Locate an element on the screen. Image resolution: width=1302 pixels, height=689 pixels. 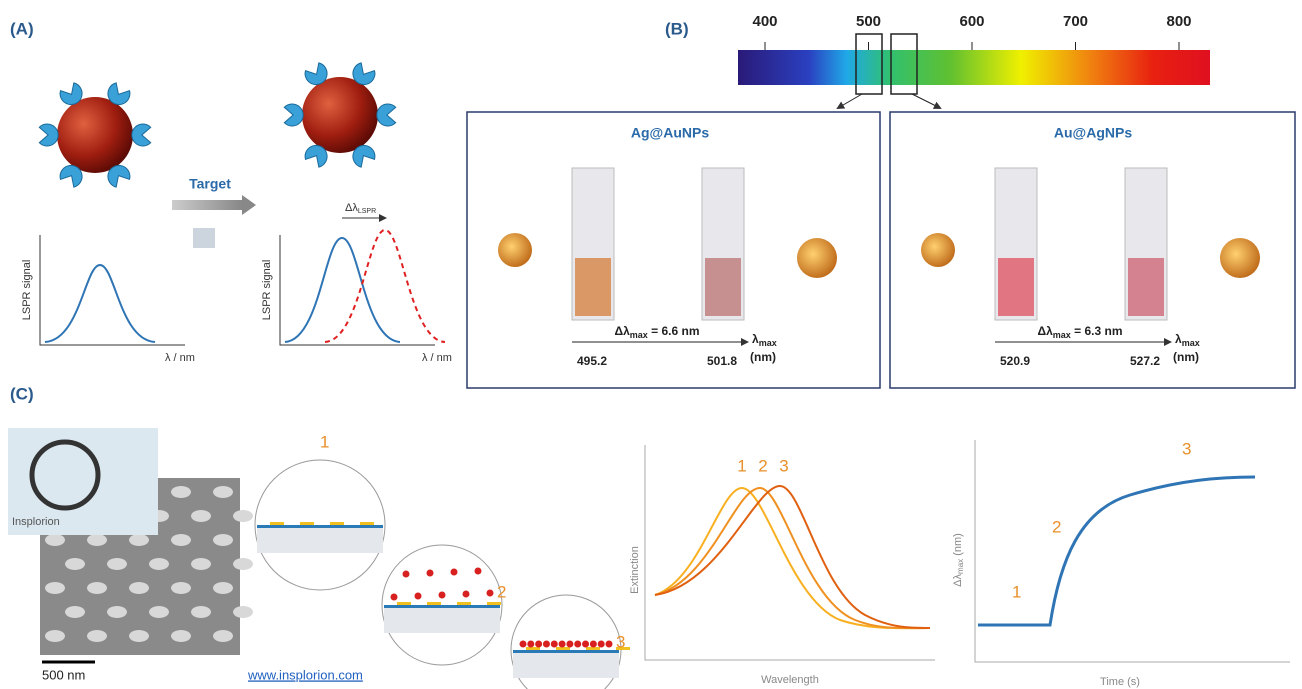
tick-label: 800 is located at coordinates (1178, 21).